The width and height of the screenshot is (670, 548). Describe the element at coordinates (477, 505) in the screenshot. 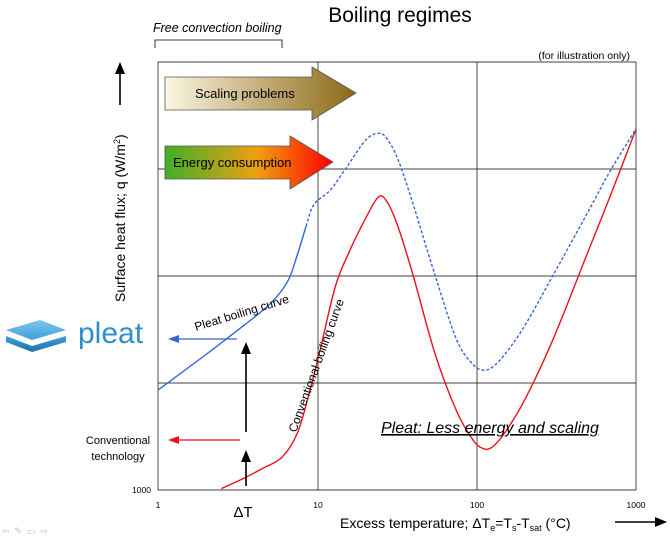

I see `x-tick-label: 100` at that location.